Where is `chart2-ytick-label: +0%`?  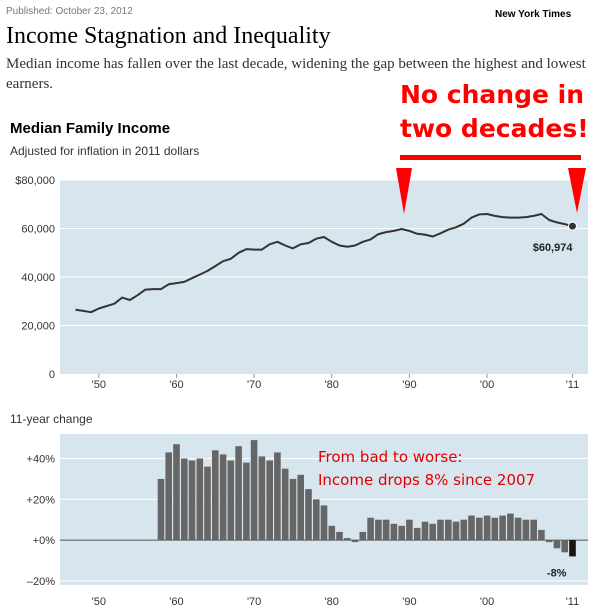 chart2-ytick-label: +0% is located at coordinates (44, 541).